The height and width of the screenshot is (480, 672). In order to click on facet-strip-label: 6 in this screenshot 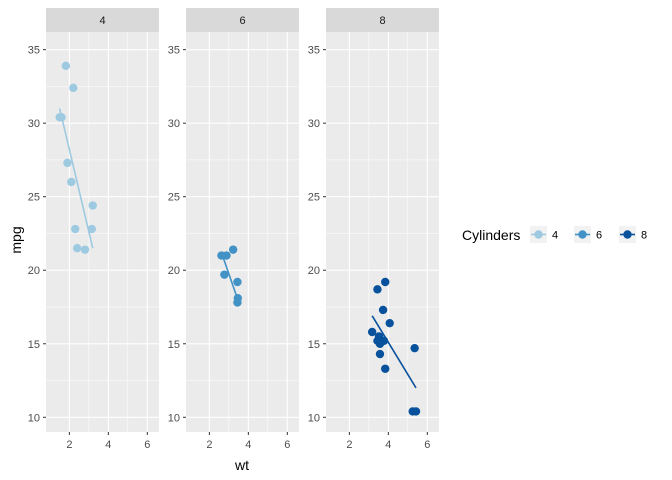, I will do `click(242, 21)`.